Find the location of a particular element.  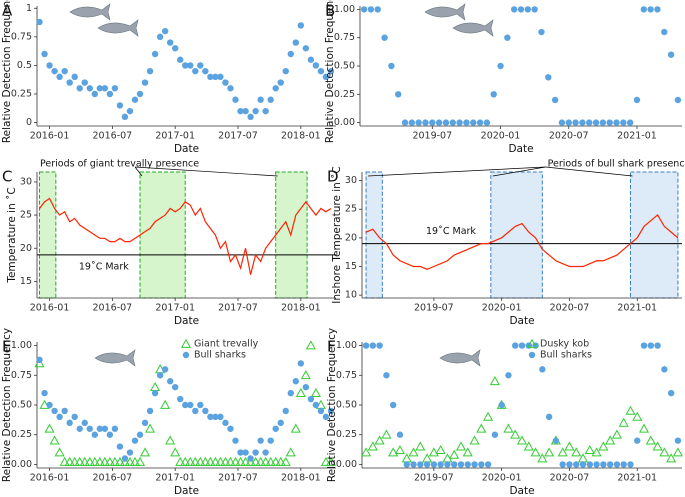

x-tick-label: 2019-07 is located at coordinates (434, 308).